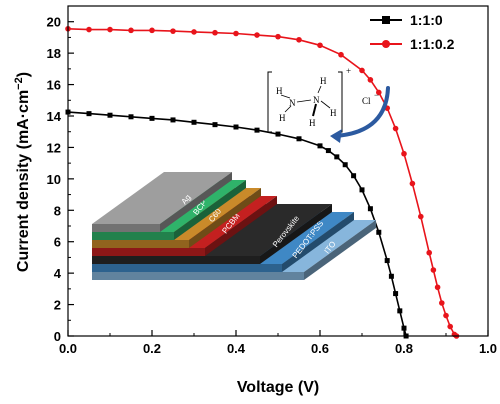  I want to click on nitrogen-atom-1: N, so click(292, 103).